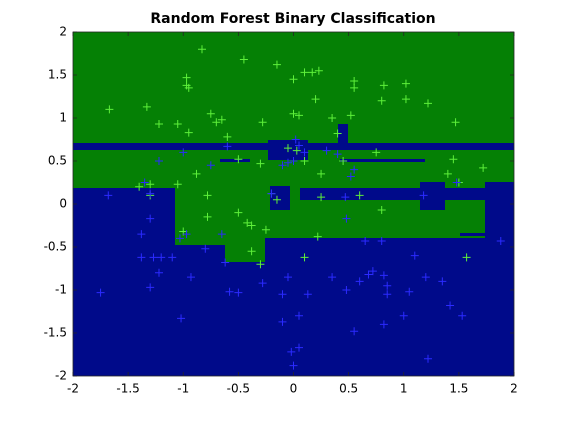 The width and height of the screenshot is (568, 423). What do you see at coordinates (294, 389) in the screenshot?
I see `x-tick-label: 0` at bounding box center [294, 389].